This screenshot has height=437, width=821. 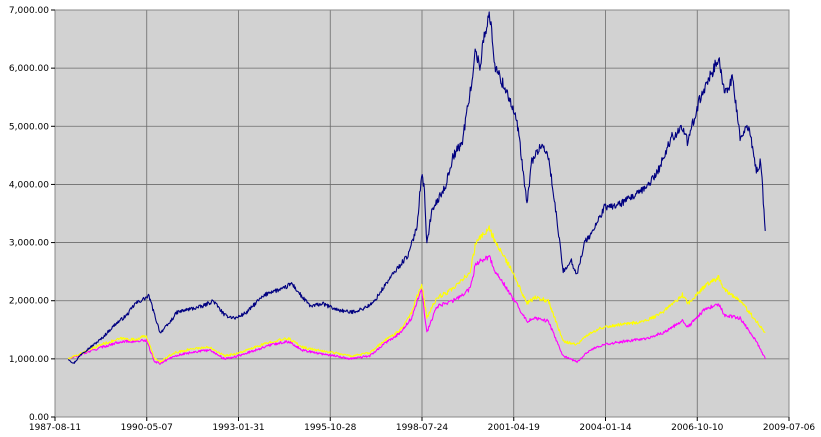 I want to click on y-tick-label: 3,000.00, so click(x=29, y=244).